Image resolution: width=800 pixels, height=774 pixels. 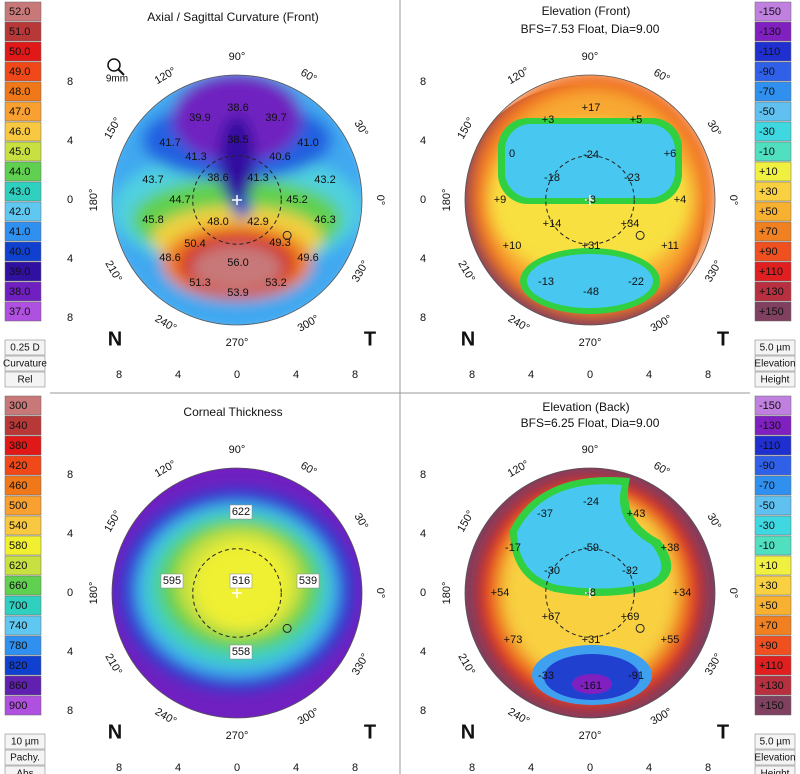 What do you see at coordinates (237, 108) in the screenshot?
I see `map-value: 38.6` at bounding box center [237, 108].